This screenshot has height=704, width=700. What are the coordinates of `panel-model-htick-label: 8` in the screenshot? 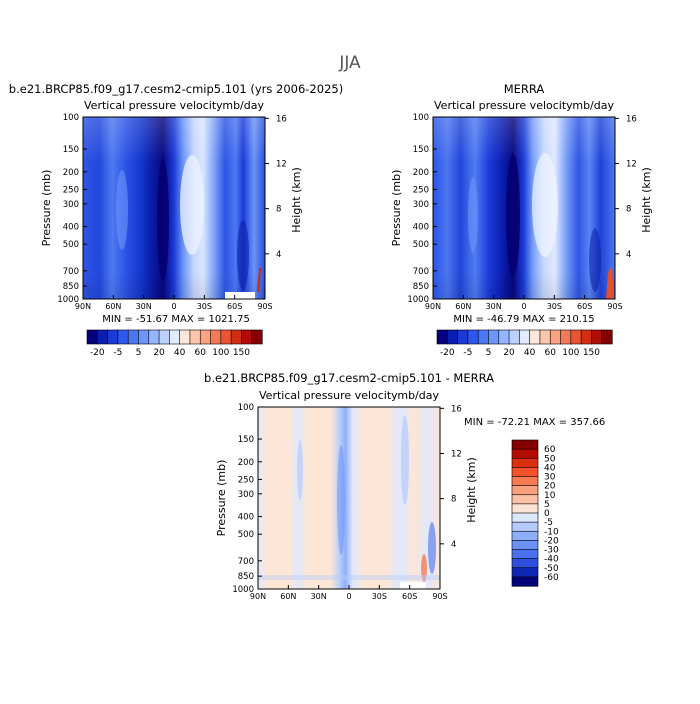 It's located at (278, 210).